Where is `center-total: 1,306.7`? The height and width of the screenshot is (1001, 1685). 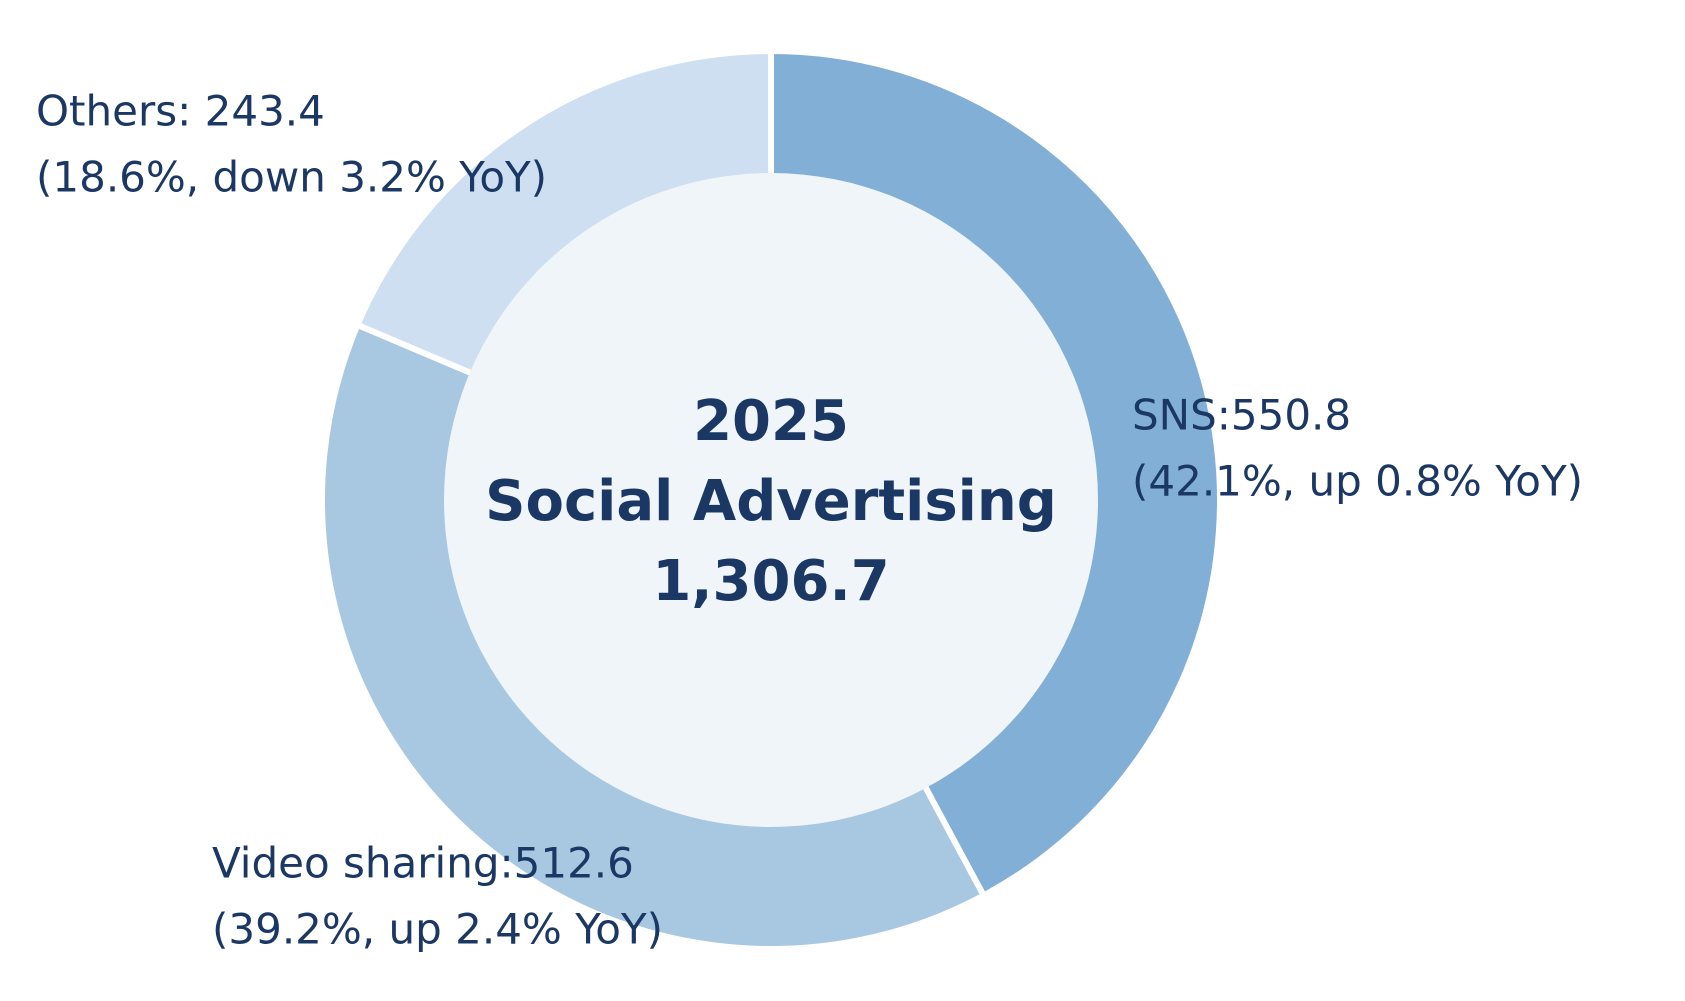 center-total: 1,306.7 is located at coordinates (770, 581).